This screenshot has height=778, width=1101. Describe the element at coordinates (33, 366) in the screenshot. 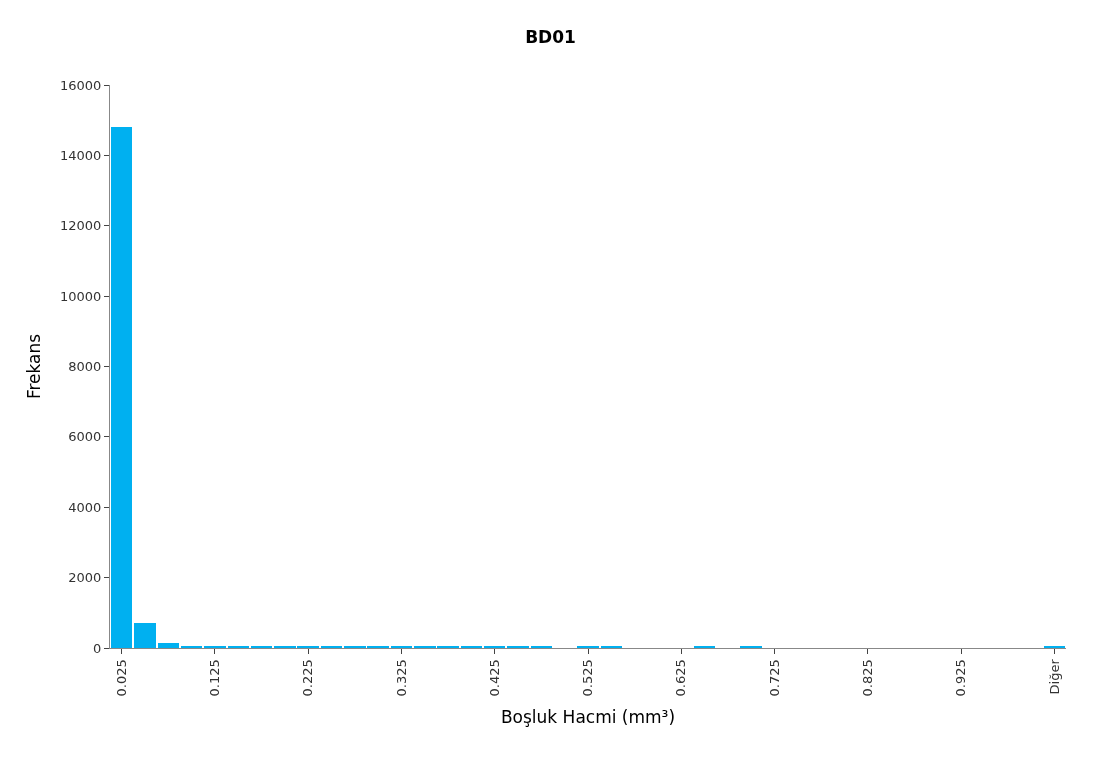

I see `y-axis-title: Frekans` at that location.